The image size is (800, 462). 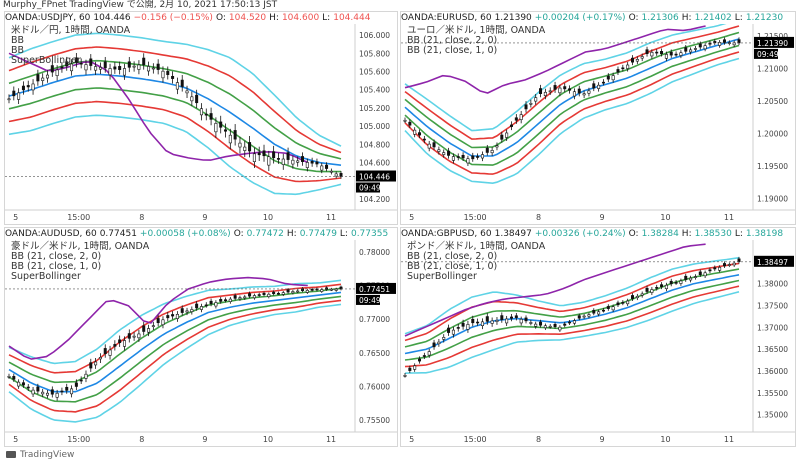 I want to click on price-badge-label: 104.446, so click(x=374, y=177).